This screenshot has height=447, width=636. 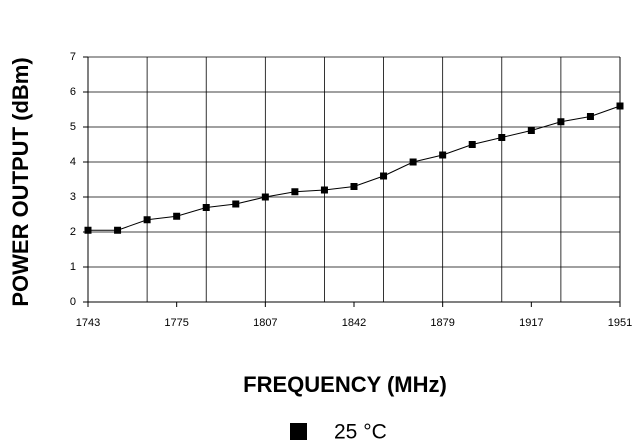 What do you see at coordinates (20, 181) in the screenshot?
I see `y-axis-title: POWER OUTPUT (dBm)` at bounding box center [20, 181].